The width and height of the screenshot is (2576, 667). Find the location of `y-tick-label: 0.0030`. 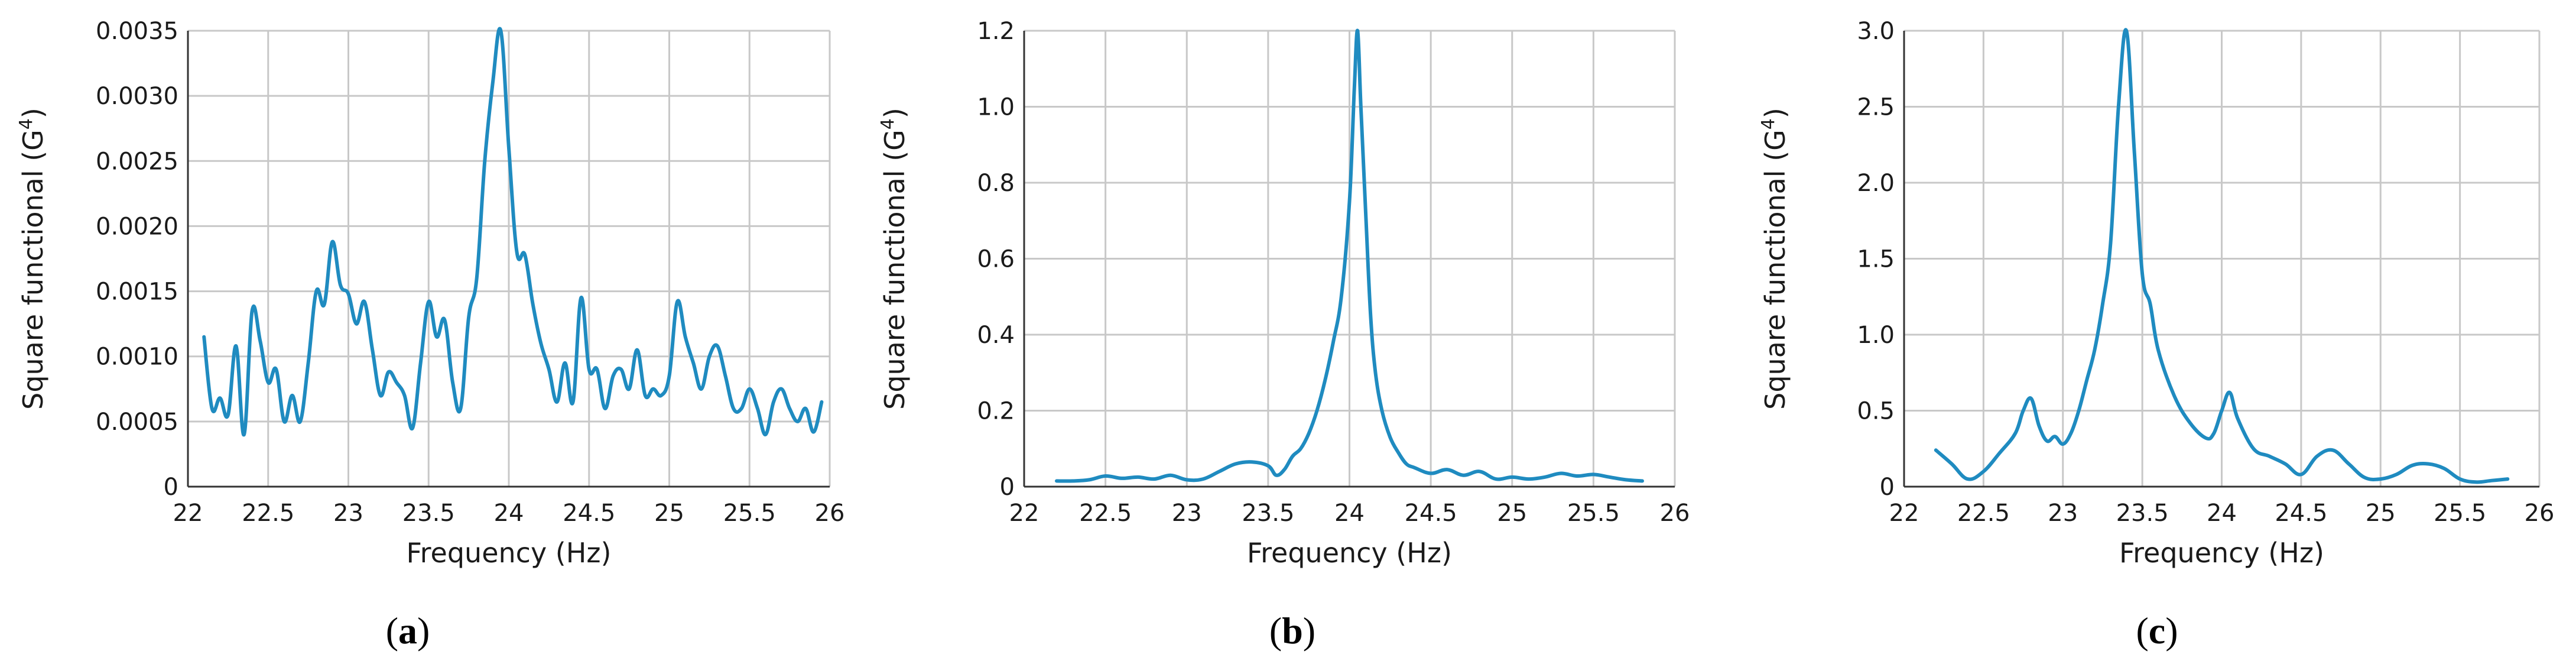

y-tick-label: 0.0030 is located at coordinates (137, 96).